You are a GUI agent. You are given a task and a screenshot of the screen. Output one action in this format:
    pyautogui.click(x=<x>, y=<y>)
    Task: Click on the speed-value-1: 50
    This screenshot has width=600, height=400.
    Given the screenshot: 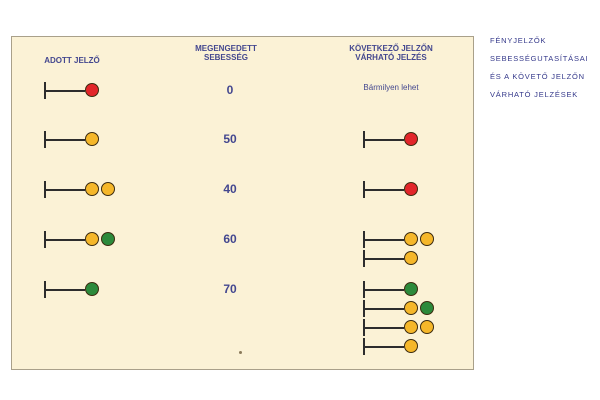 What is the action you would take?
    pyautogui.click(x=230, y=139)
    